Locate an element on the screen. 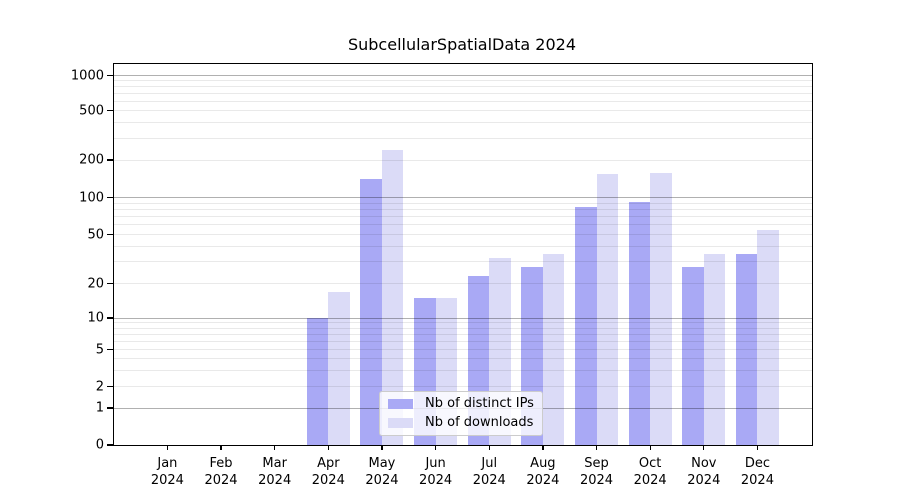 Image resolution: width=900 pixels, height=500 pixels. x-tick-label-jun: Jun 2024 is located at coordinates (436, 472).